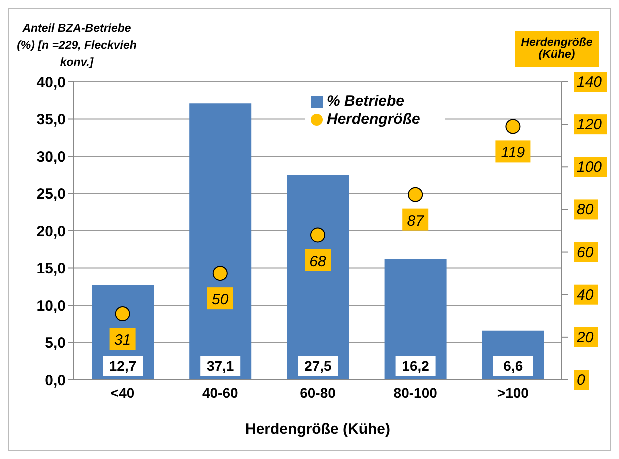  What do you see at coordinates (318, 392) in the screenshot?
I see `x-tick-label: 60-80` at bounding box center [318, 392].